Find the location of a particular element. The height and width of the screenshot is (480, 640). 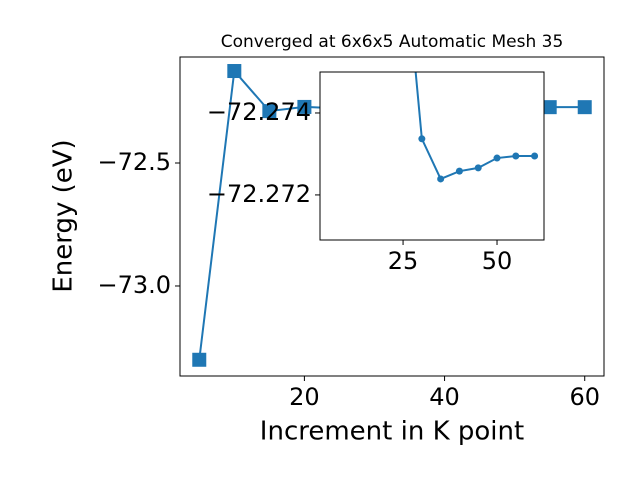

x-tick-label: 40 is located at coordinates (444, 397).